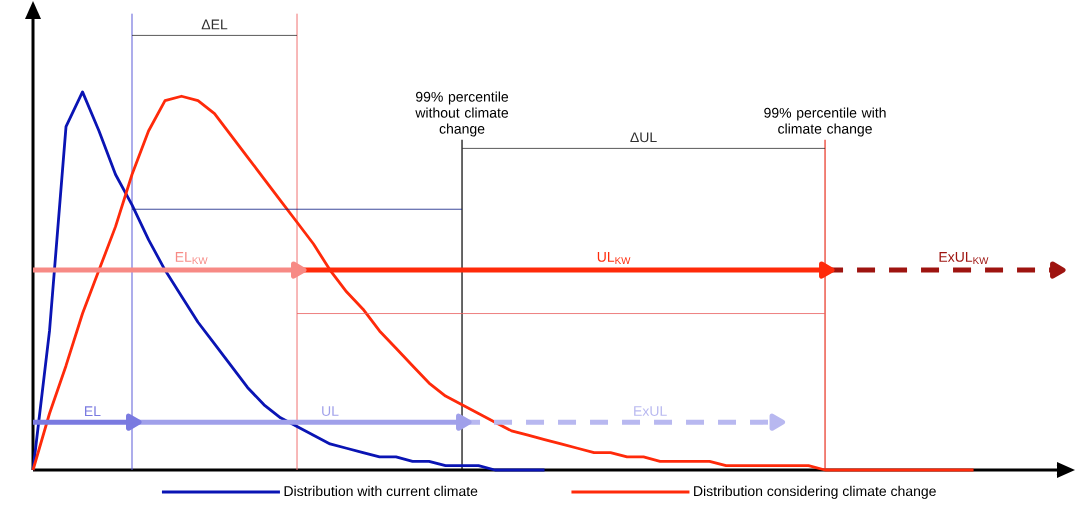  I want to click on annotation: 99% percentile without climate change, so click(462, 114).